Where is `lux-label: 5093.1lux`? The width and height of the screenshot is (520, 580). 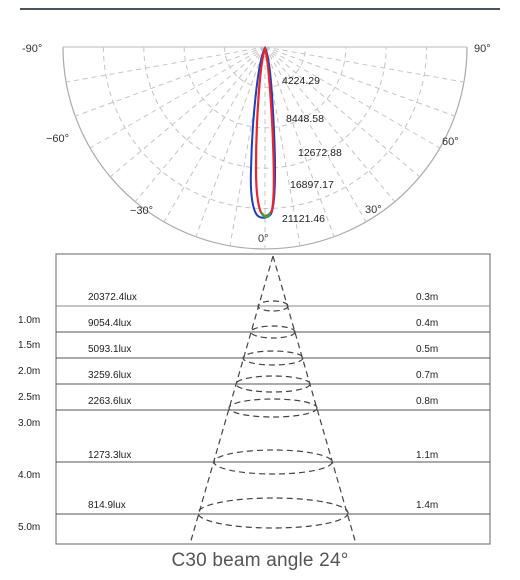 lux-label: 5093.1lux is located at coordinates (109, 349).